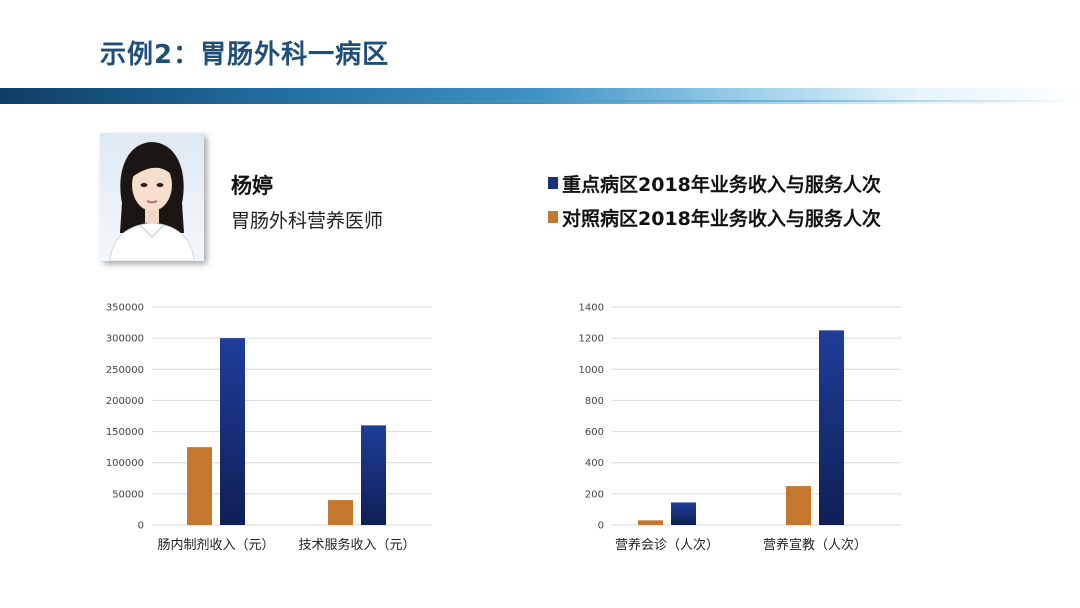 This screenshot has height=608, width=1080. I want to click on portrait-photo, so click(152, 197).